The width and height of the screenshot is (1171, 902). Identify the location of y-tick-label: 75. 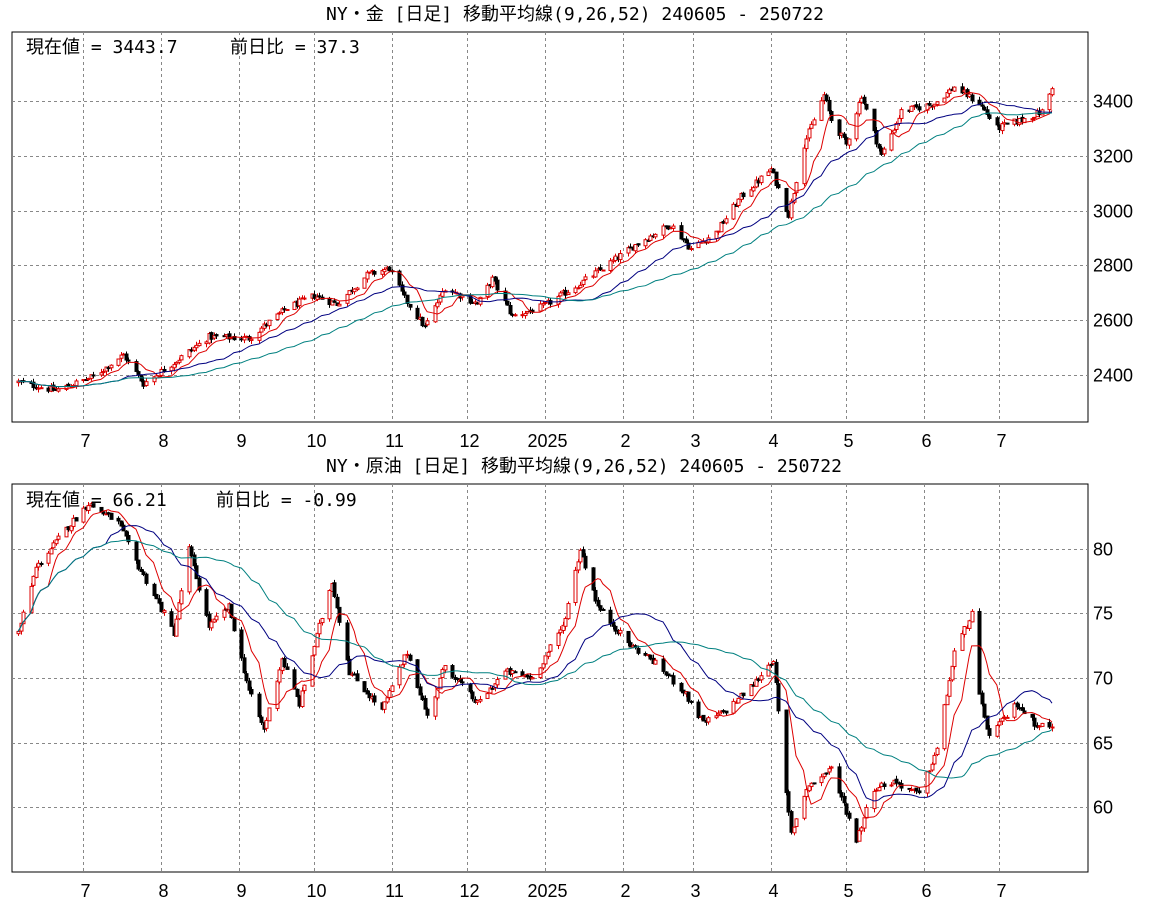
(1103, 614).